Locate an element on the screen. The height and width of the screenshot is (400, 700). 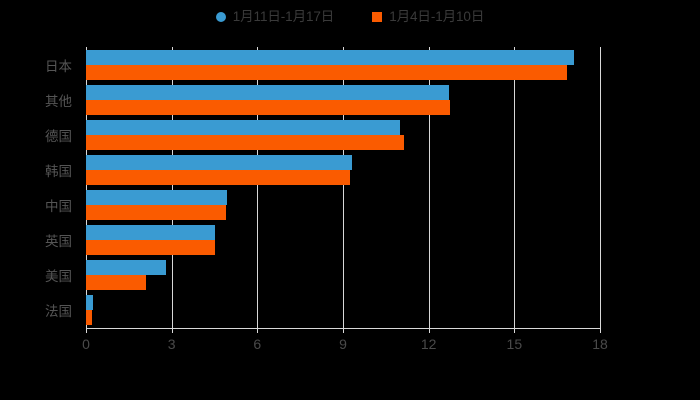
x-tick-label-18: 18 is located at coordinates (600, 344).